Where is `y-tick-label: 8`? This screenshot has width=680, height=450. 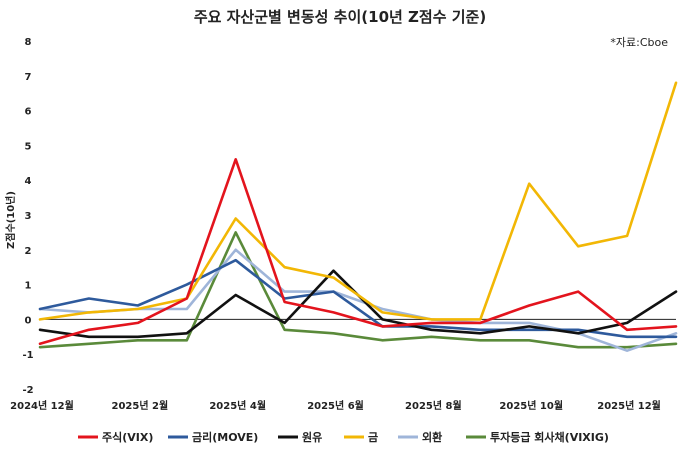
y-tick-label: 8 is located at coordinates (28, 42).